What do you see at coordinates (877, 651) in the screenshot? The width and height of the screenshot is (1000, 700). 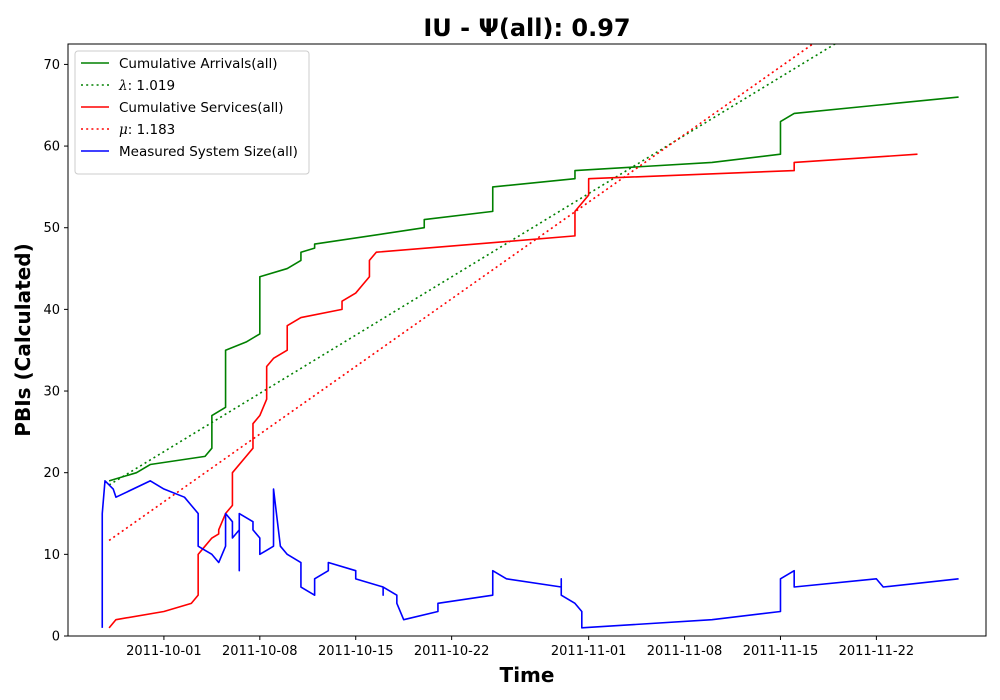 I see `x-tick-label: 2011-11-22` at bounding box center [877, 651].